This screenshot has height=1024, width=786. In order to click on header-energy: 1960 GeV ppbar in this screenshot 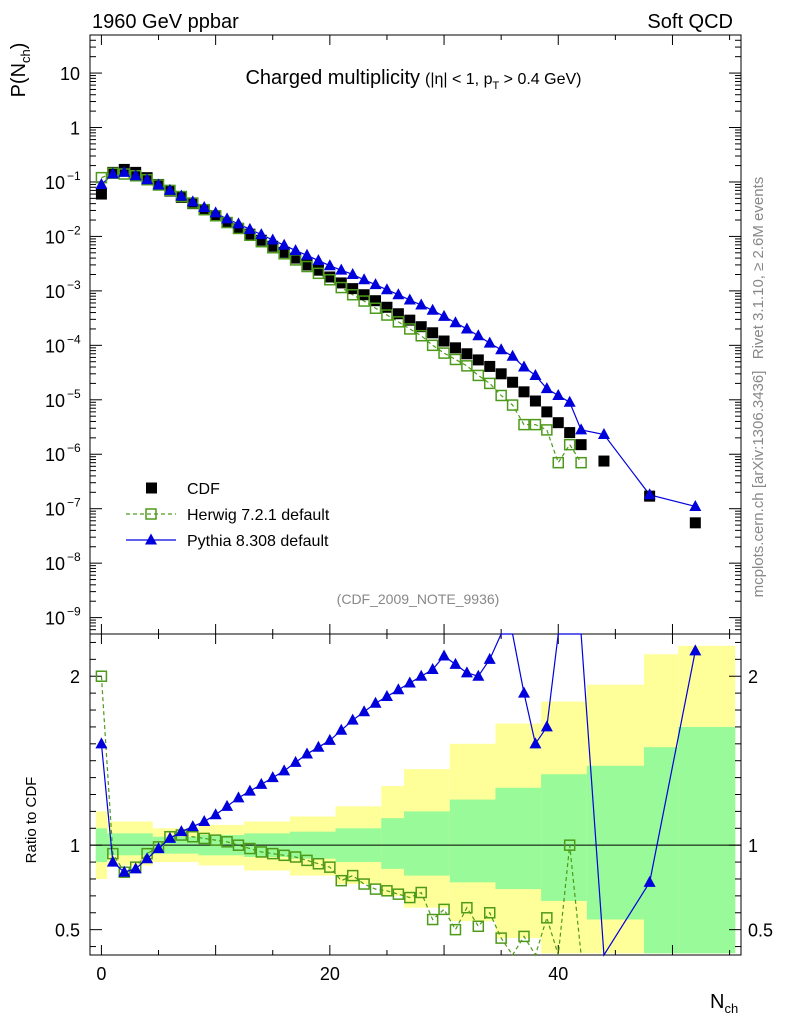, I will do `click(165, 22)`.